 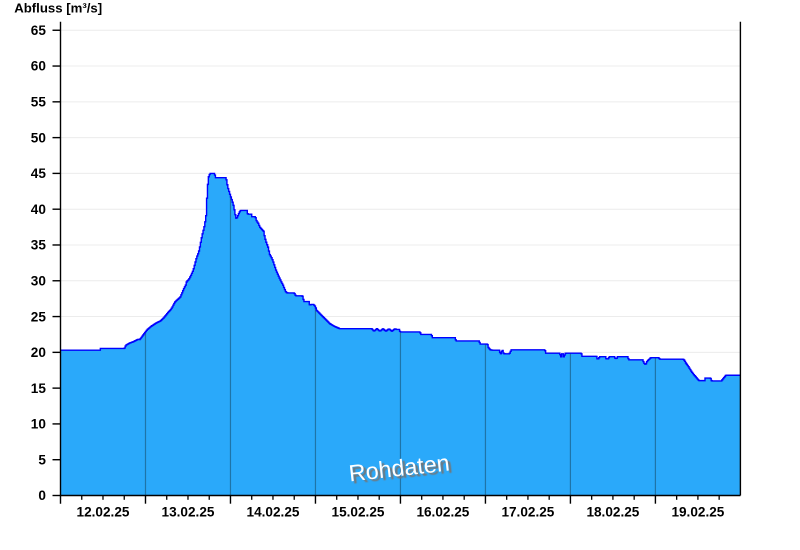 What do you see at coordinates (39, 245) in the screenshot?
I see `svg-text: 35` at bounding box center [39, 245].